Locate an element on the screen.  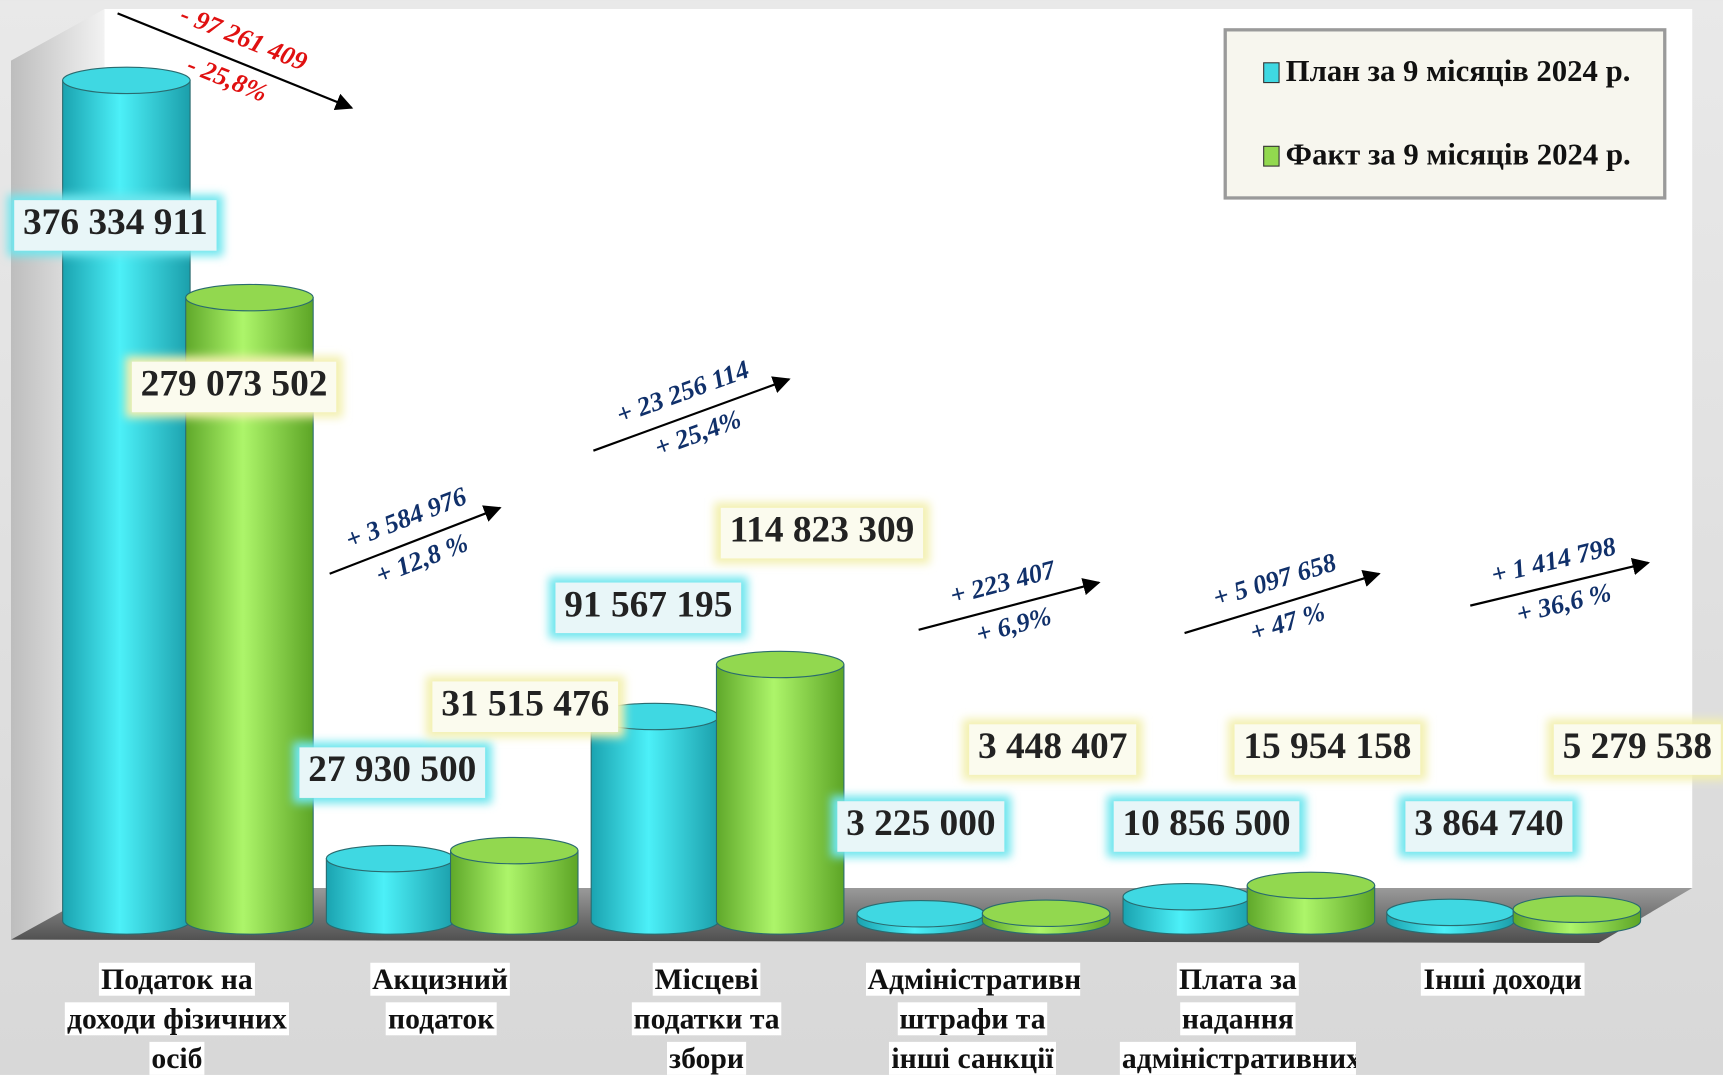
legend-label: План за 9 місяців 2024 р. is located at coordinates (1458, 71).